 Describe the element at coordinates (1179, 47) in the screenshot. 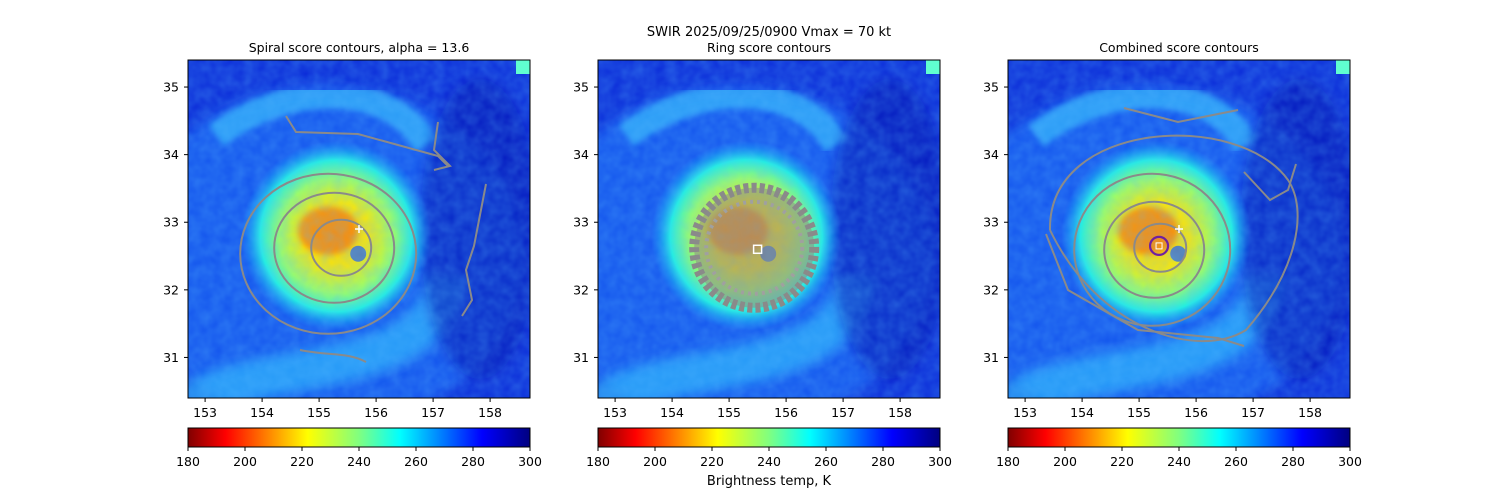

I see `panel-title: Combined score contours` at that location.